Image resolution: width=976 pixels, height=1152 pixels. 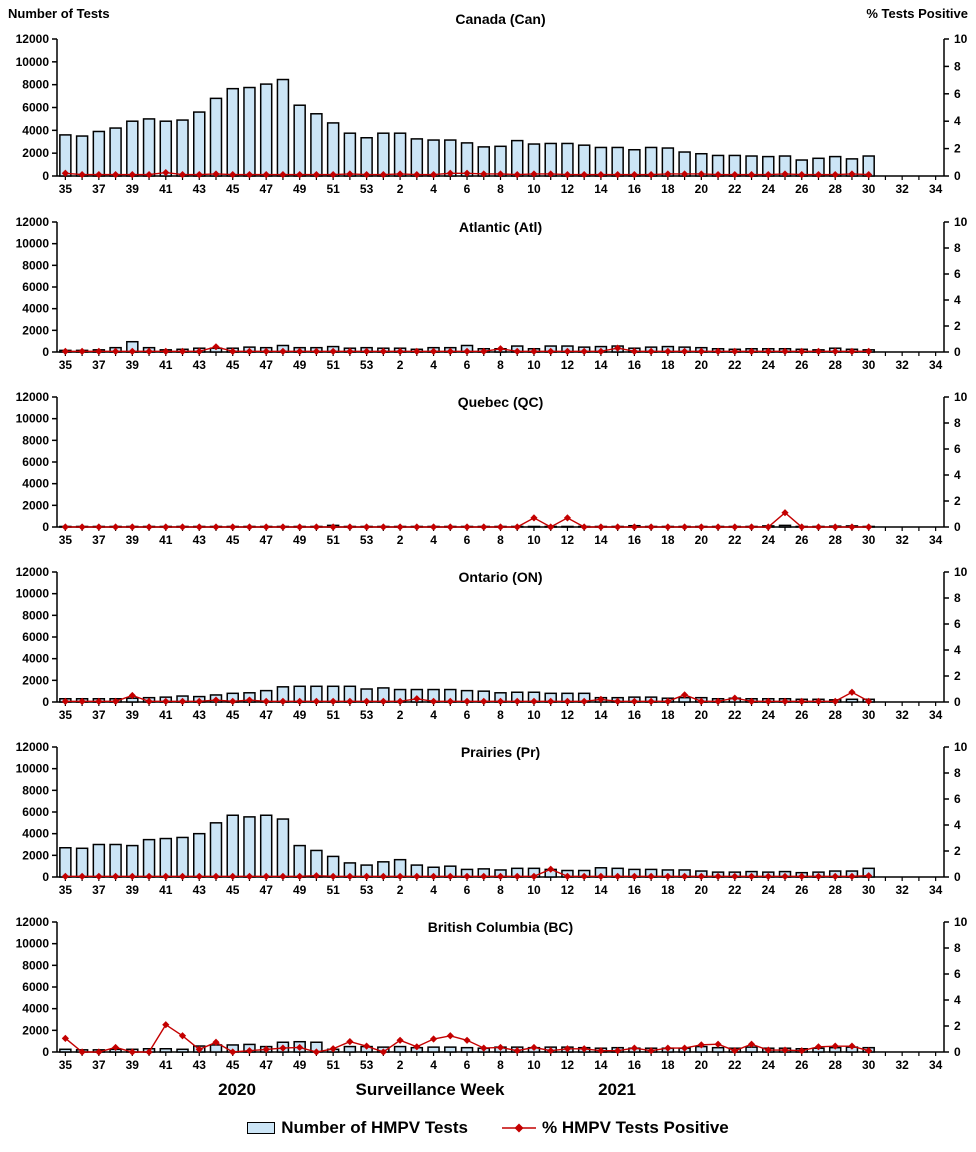 What do you see at coordinates (433, 890) in the screenshot?
I see `week-label: 4` at bounding box center [433, 890].